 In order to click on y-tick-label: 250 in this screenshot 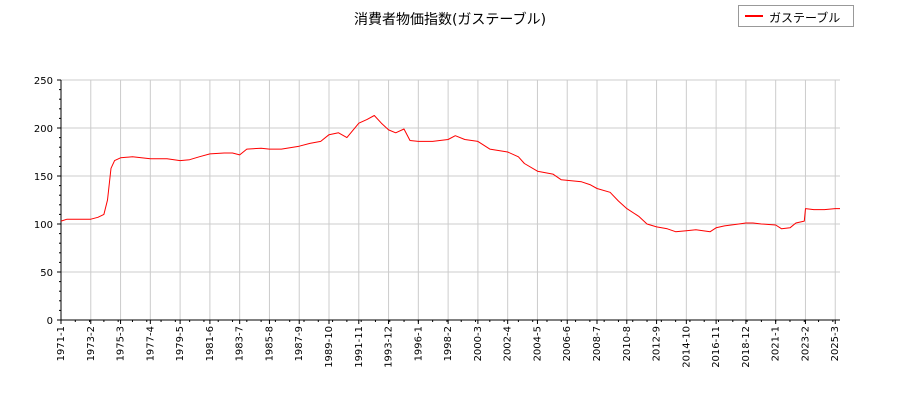, I will do `click(43, 81)`.